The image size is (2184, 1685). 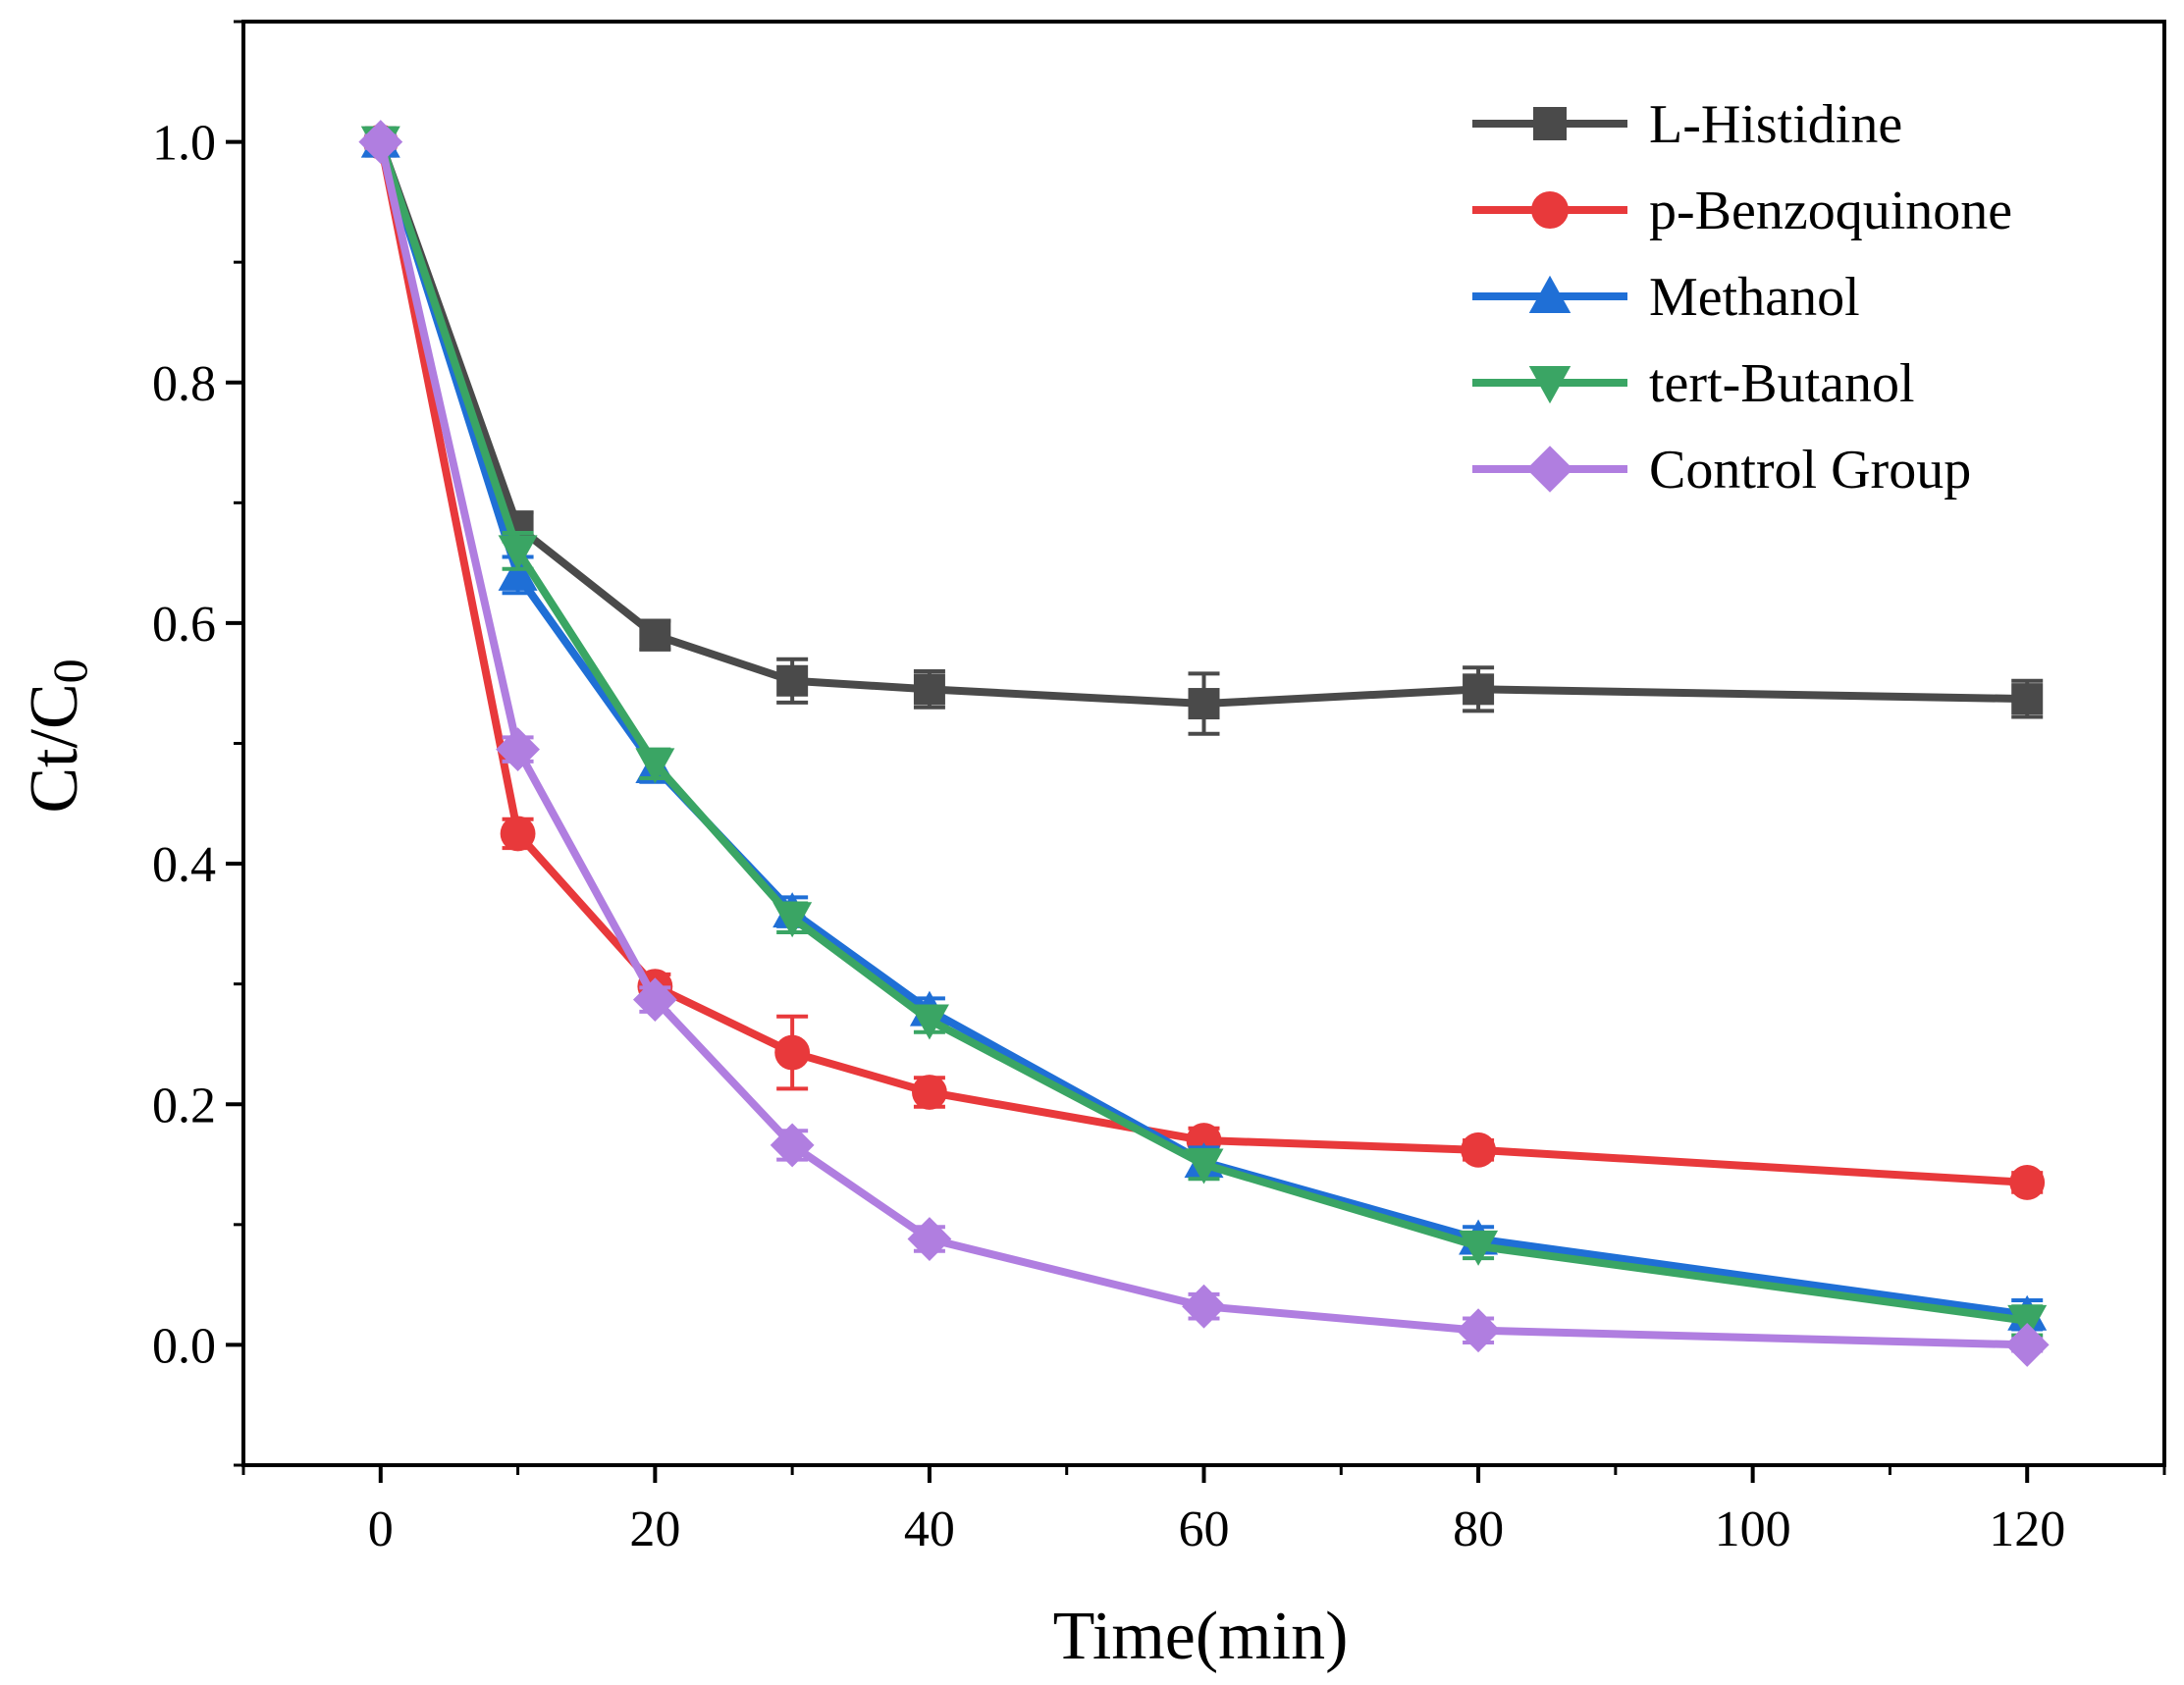 What do you see at coordinates (1478, 1529) in the screenshot?
I see `x-tick-label: 80` at bounding box center [1478, 1529].